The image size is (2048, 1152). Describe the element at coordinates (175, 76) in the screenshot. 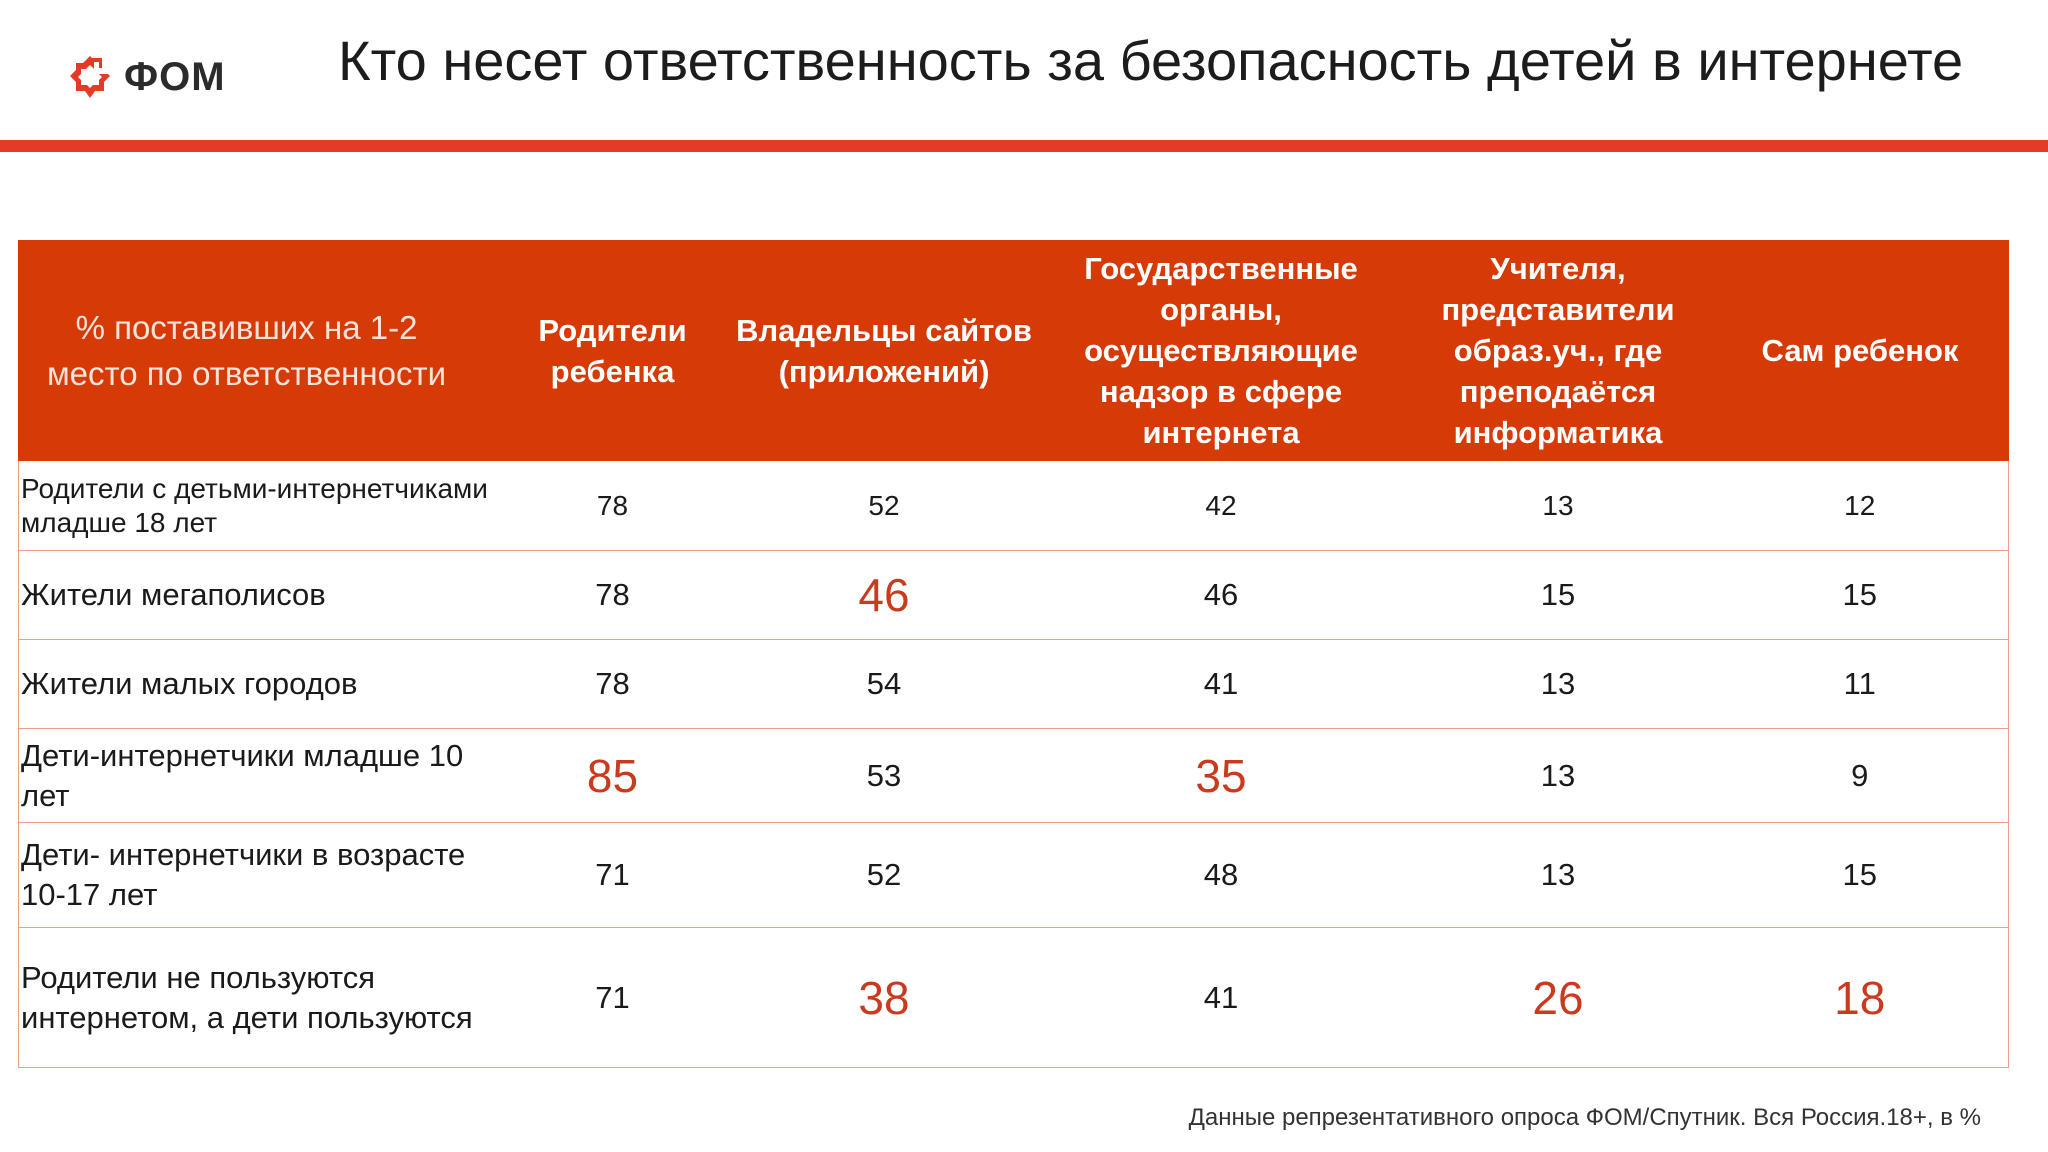

I see `logo-text: ФОМ` at that location.